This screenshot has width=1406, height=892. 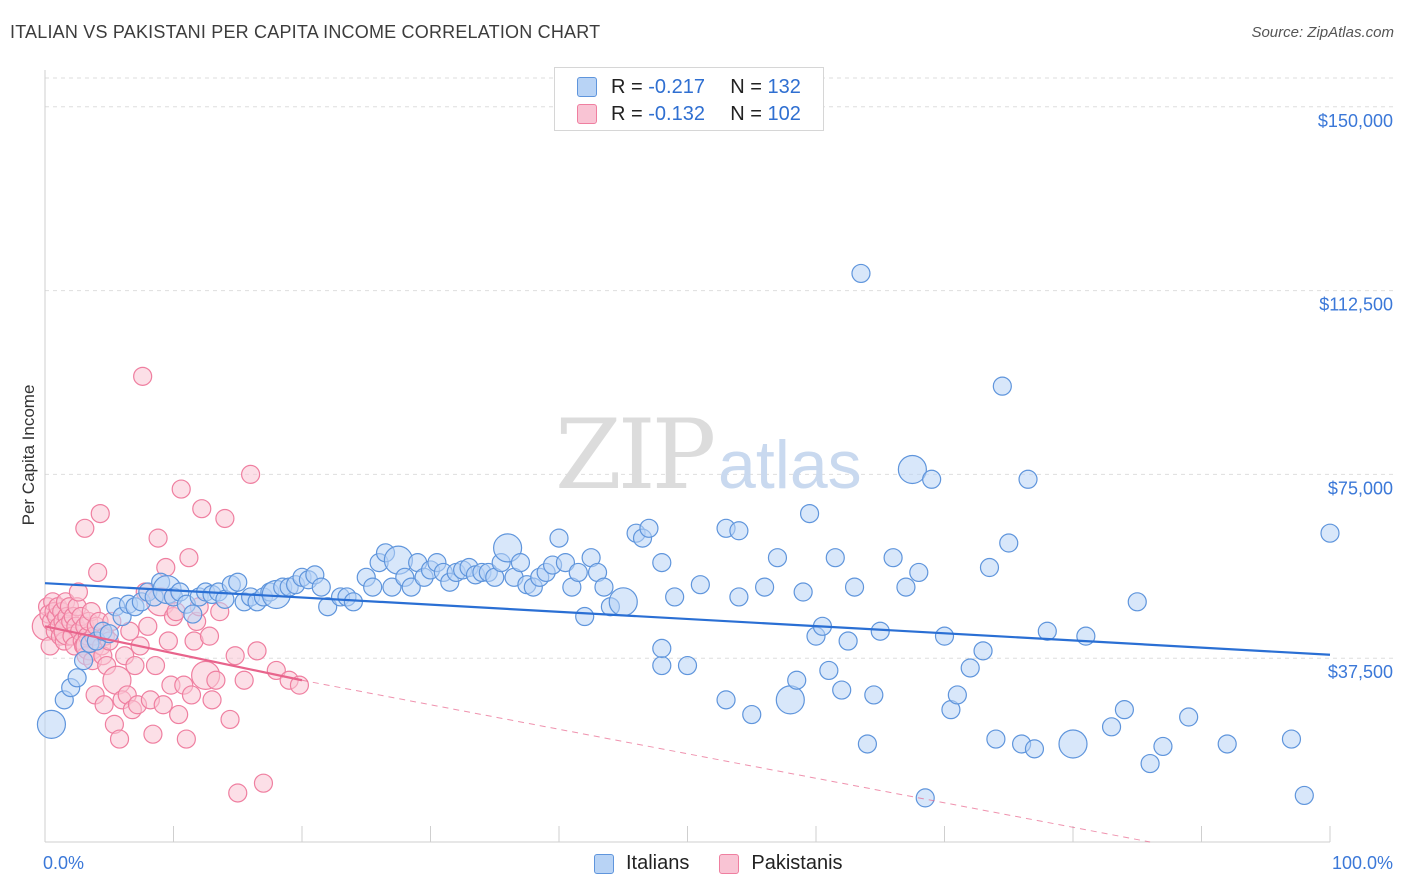 What do you see at coordinates (604, 863) in the screenshot?
I see `italians-legend-swatch` at bounding box center [604, 863].